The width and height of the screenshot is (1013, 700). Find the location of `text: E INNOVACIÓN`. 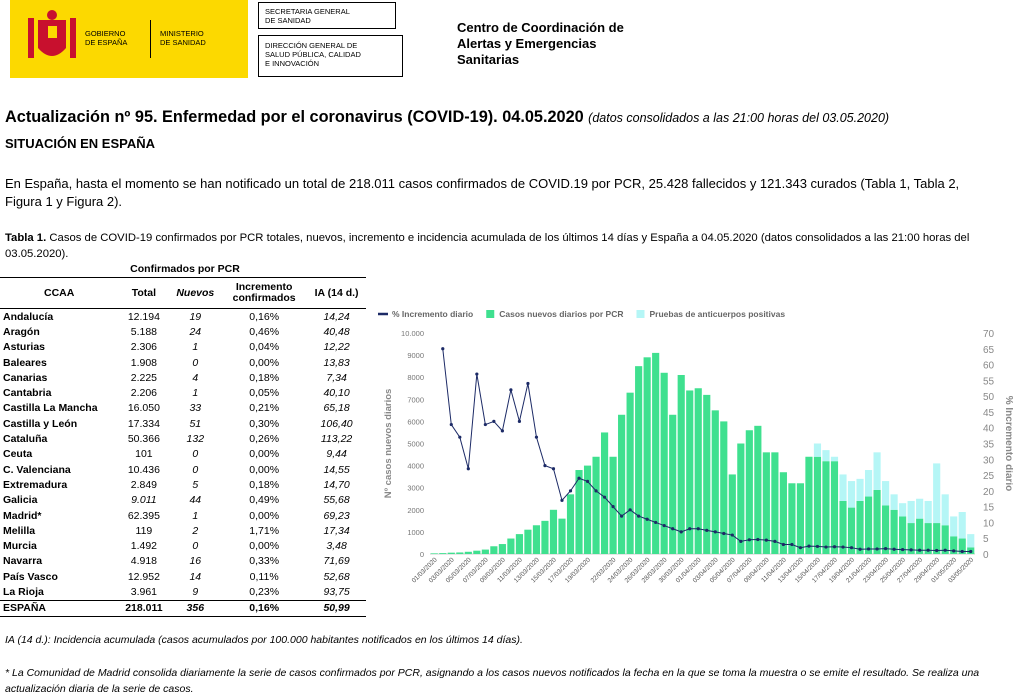

text: E INNOVACIÓN is located at coordinates (292, 63).